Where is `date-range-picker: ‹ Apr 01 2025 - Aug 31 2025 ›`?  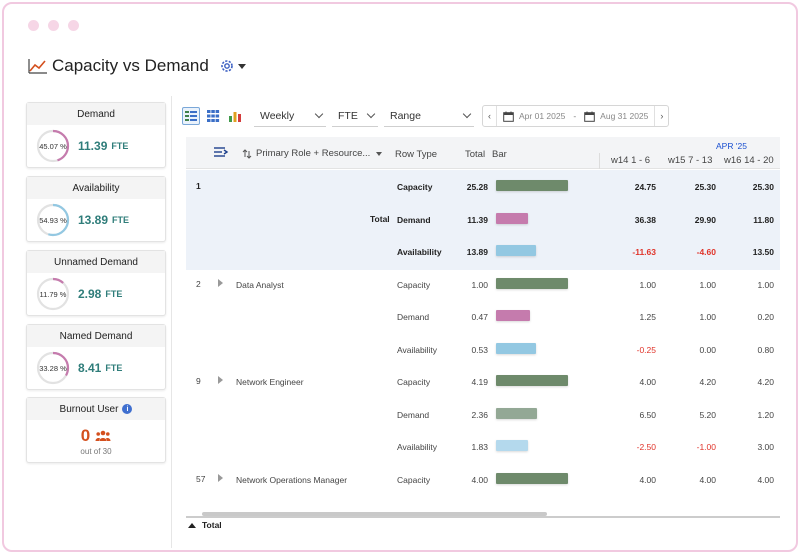
date-range-picker: ‹ Apr 01 2025 - Aug 31 2025 › is located at coordinates (576, 116).